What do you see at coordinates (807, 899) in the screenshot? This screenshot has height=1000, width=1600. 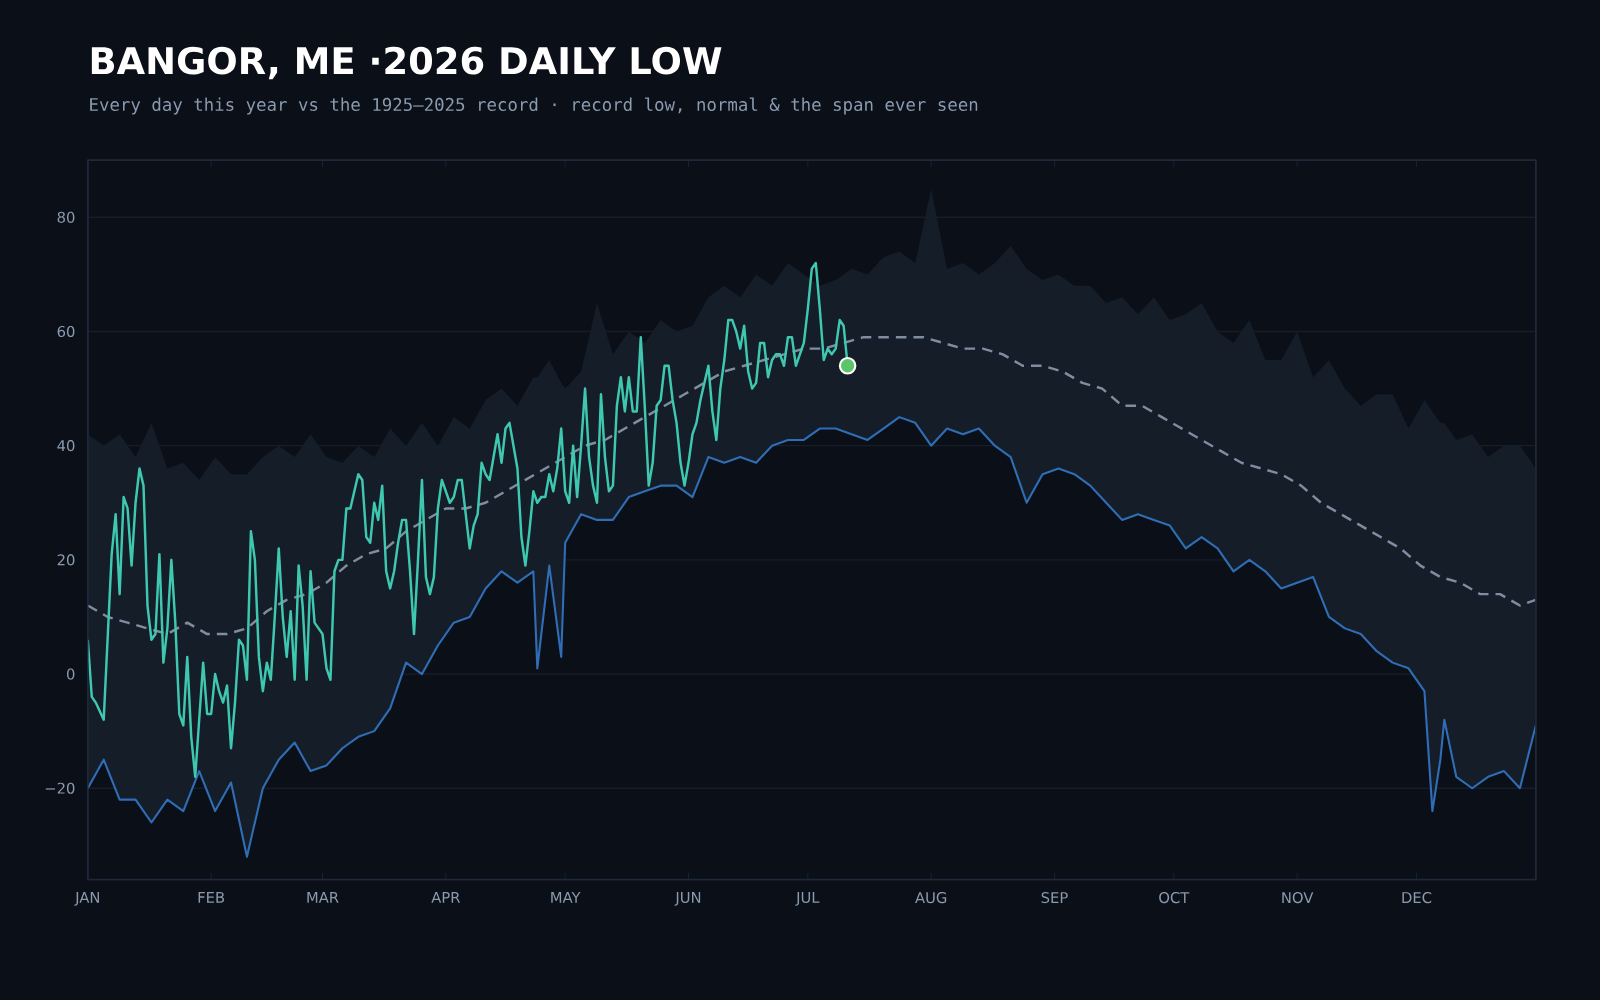 I see `x-tick-label: JUL` at bounding box center [807, 899].